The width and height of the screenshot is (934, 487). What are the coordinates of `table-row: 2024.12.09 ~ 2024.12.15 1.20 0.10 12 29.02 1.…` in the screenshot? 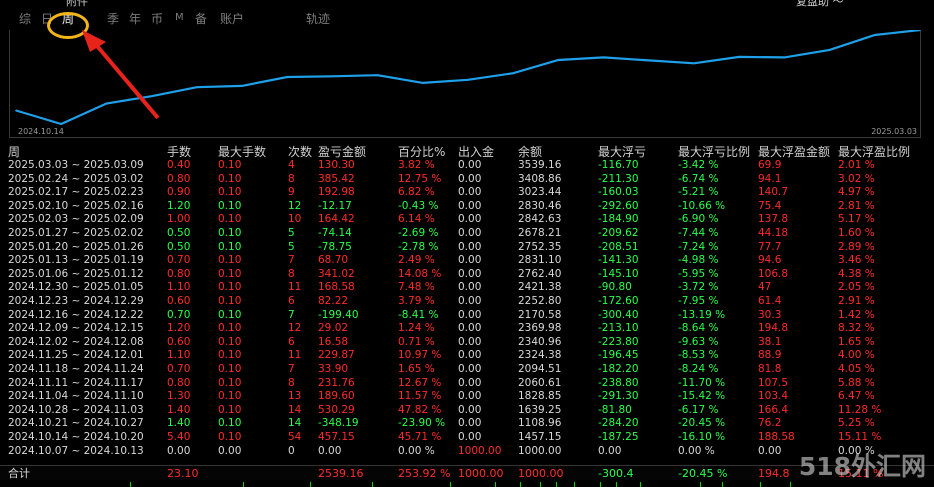 It's located at (467, 329).